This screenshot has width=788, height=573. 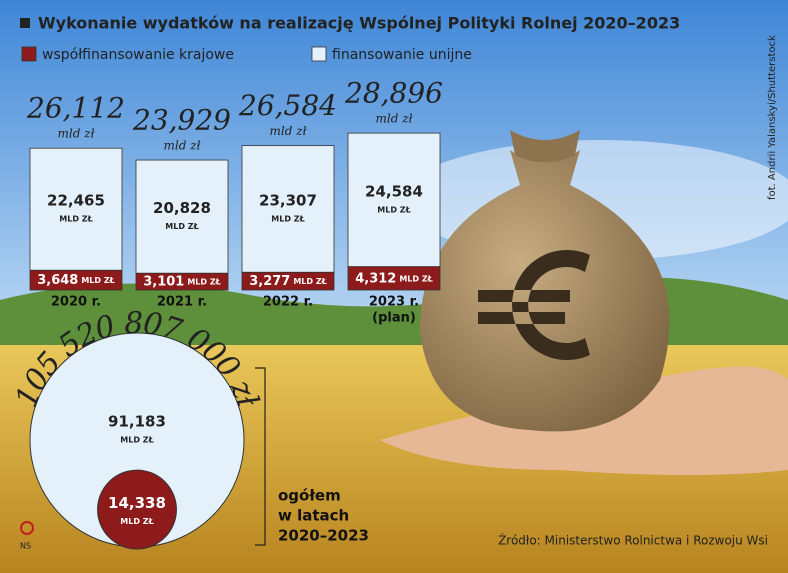 What do you see at coordinates (394, 191) in the screenshot?
I see `segment-value: 24,584` at bounding box center [394, 191].